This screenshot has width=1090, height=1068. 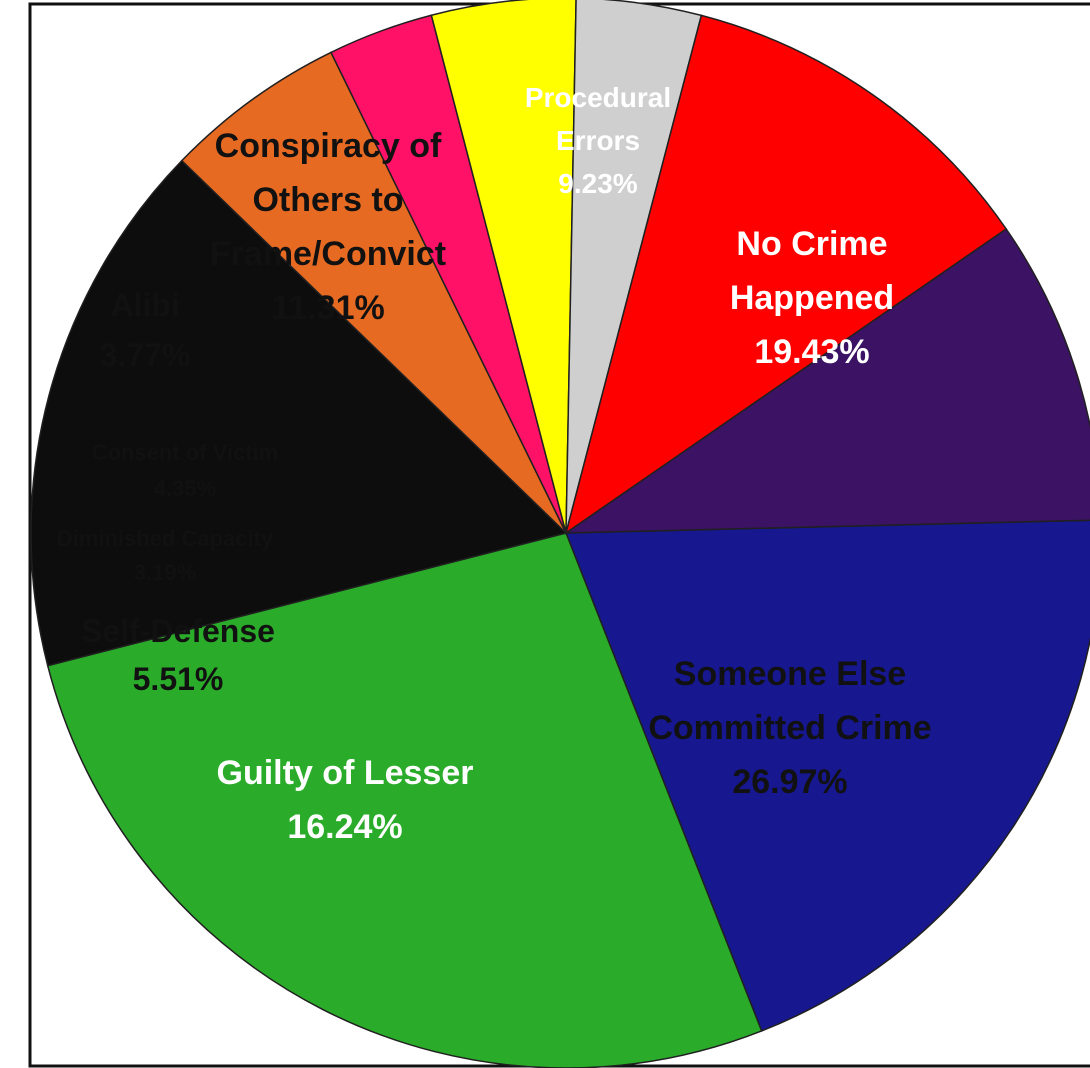 What do you see at coordinates (327, 308) in the screenshot?
I see `pie-label-percent: 11.31%` at bounding box center [327, 308].